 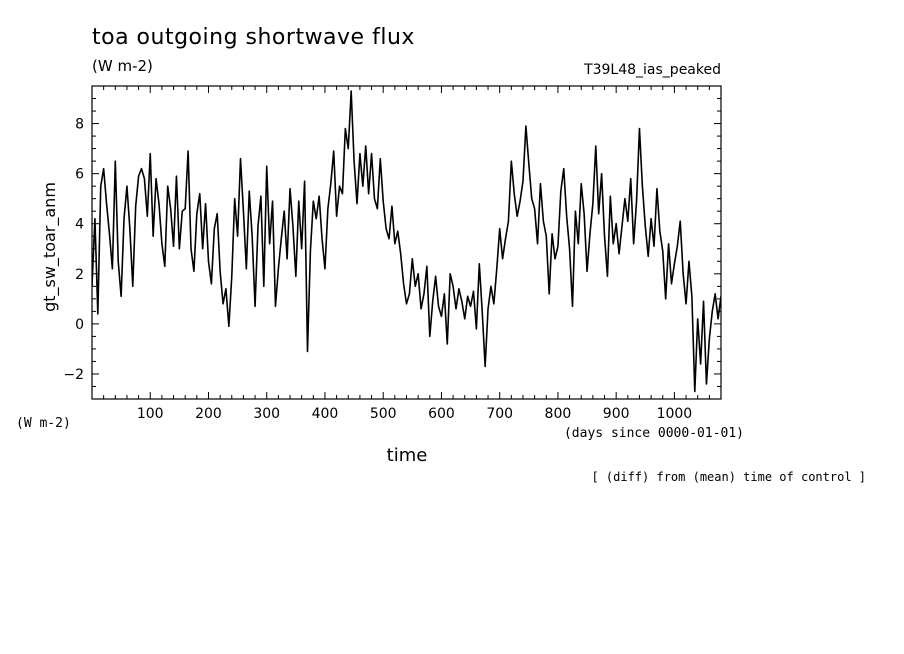 I want to click on y-tick-label: 8, so click(x=79, y=125).